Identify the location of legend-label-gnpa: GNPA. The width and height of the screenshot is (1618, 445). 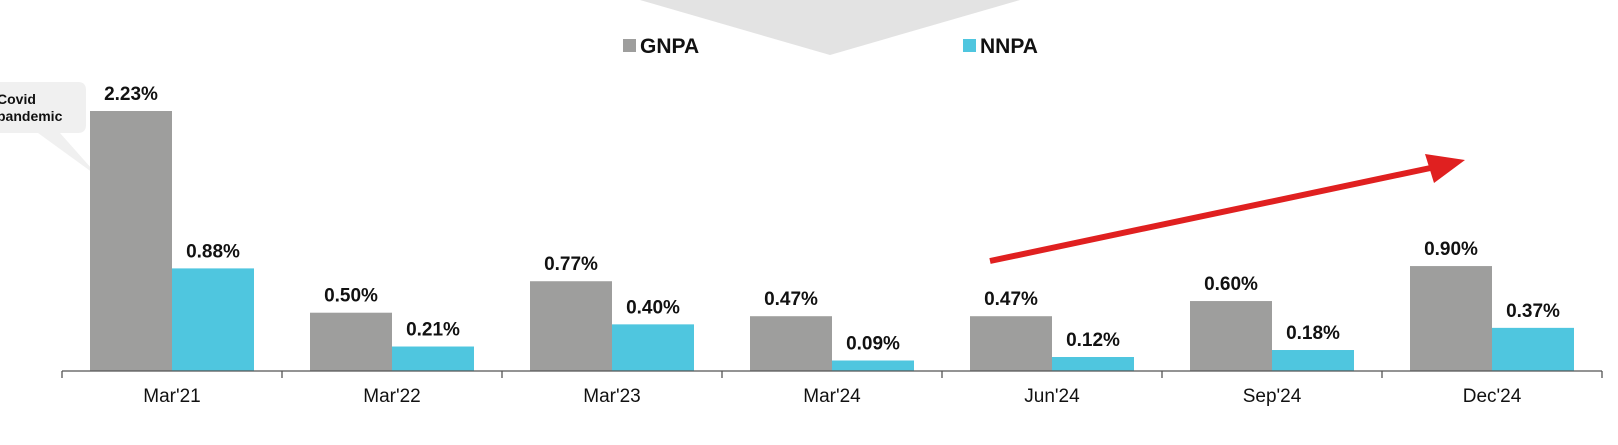
(669, 46).